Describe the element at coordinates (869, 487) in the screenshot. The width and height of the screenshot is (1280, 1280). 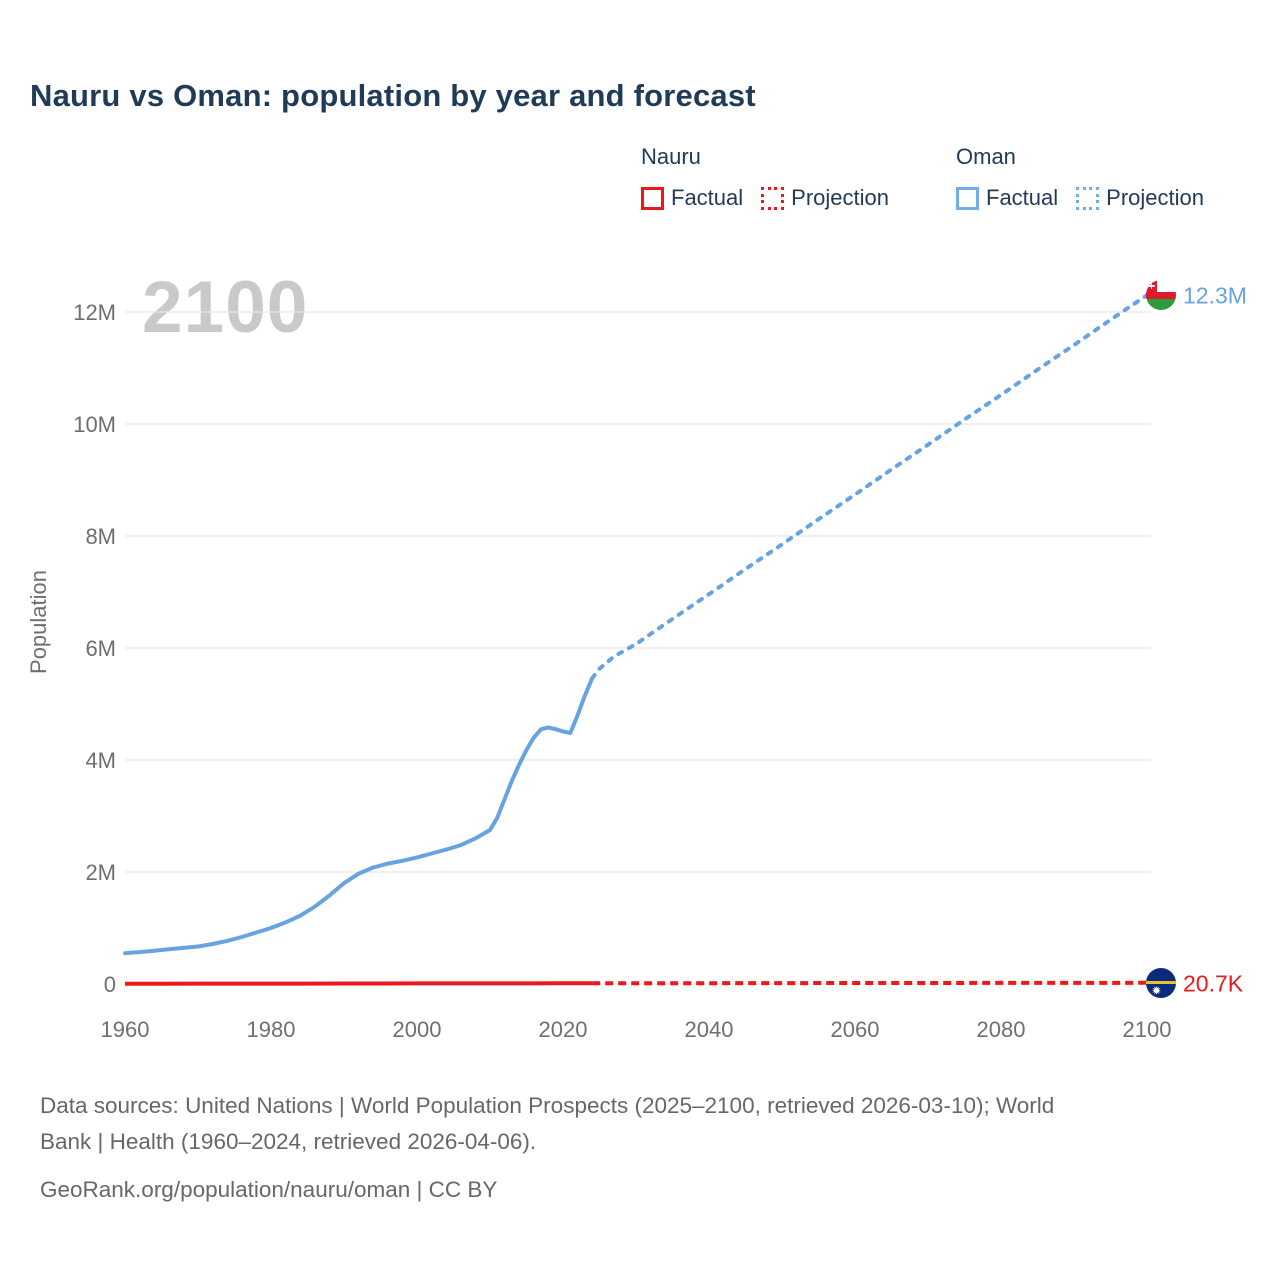
I see `oman-projection-line` at that location.